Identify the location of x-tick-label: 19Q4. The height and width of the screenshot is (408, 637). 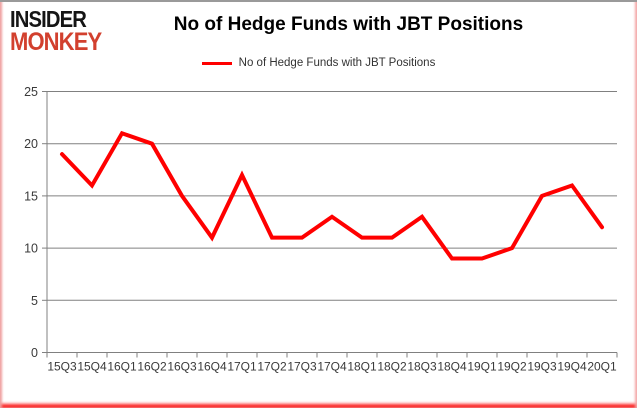
(572, 367).